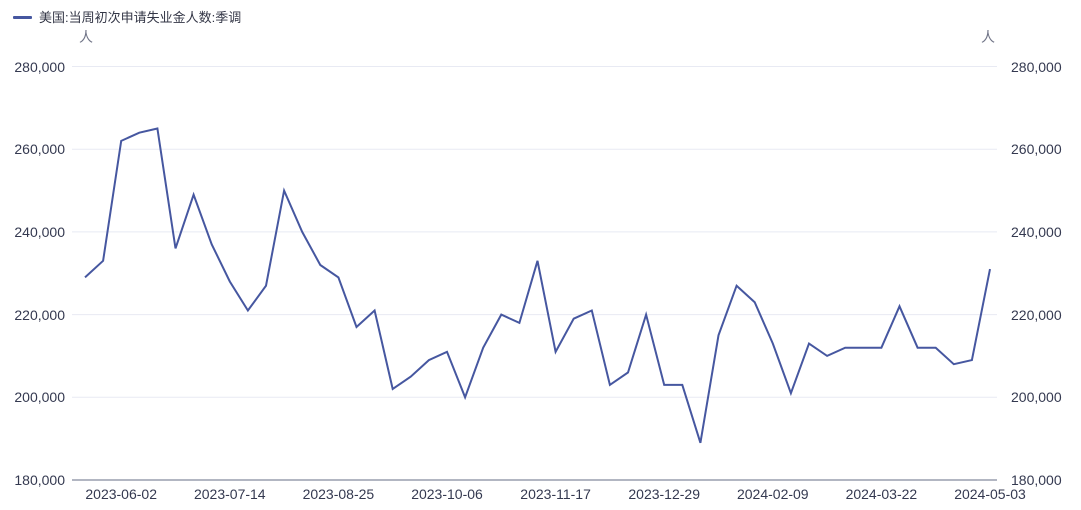 The height and width of the screenshot is (510, 1081). What do you see at coordinates (1036, 397) in the screenshot?
I see `y-tick-label-right: 200,000` at bounding box center [1036, 397].